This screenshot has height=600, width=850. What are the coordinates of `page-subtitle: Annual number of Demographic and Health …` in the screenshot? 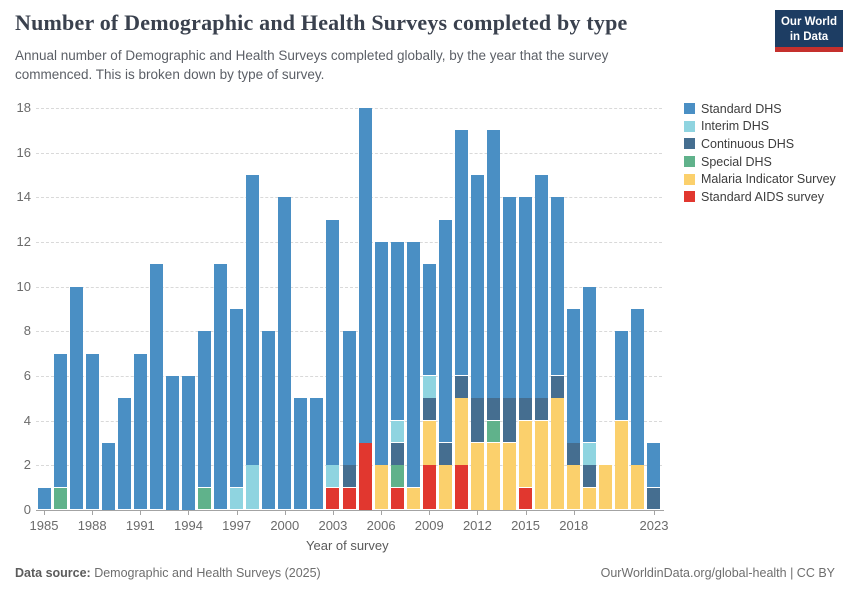 It's located at (312, 65).